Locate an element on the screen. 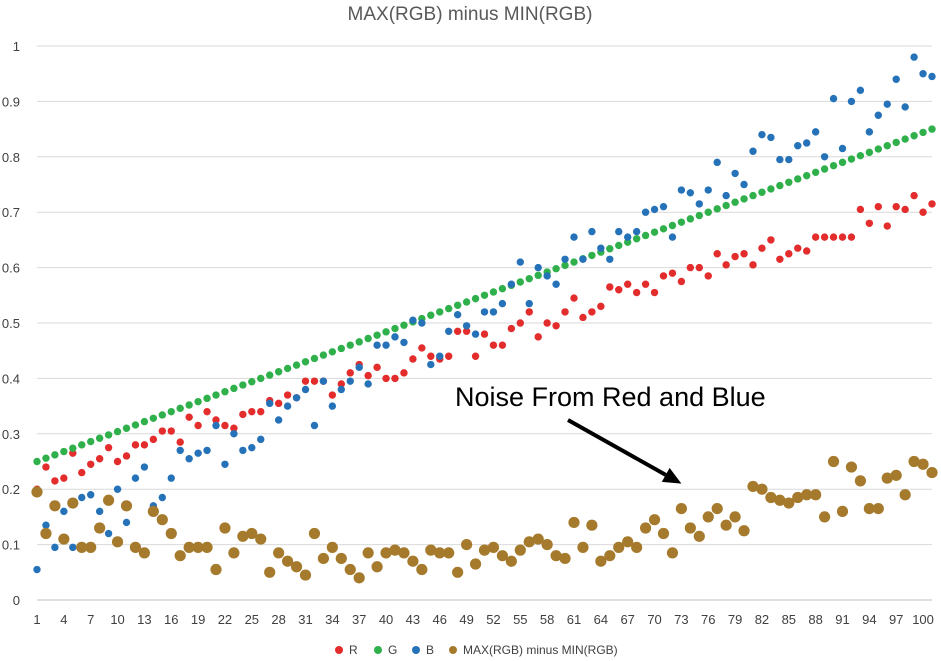 Image resolution: width=941 pixels, height=661 pixels. x-tick-label: 94 is located at coordinates (869, 619).